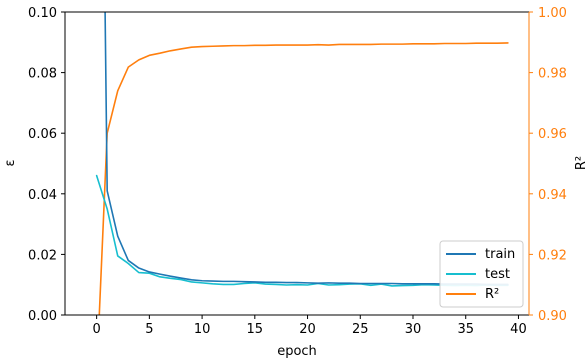  I want to click on x-axis-label: epoch, so click(297, 351).